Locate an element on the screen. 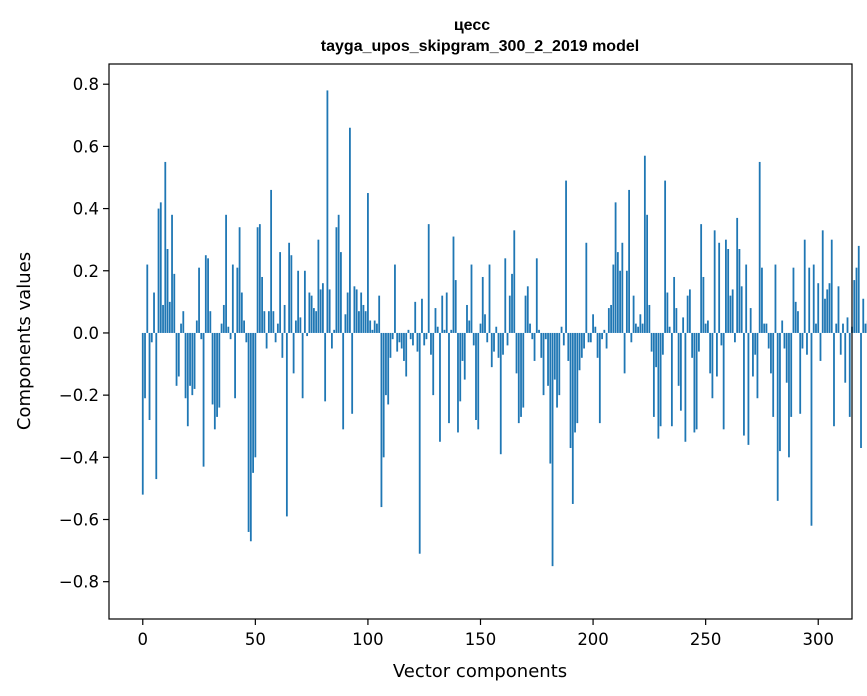  y-tick-label: −0.8 is located at coordinates (79, 582).